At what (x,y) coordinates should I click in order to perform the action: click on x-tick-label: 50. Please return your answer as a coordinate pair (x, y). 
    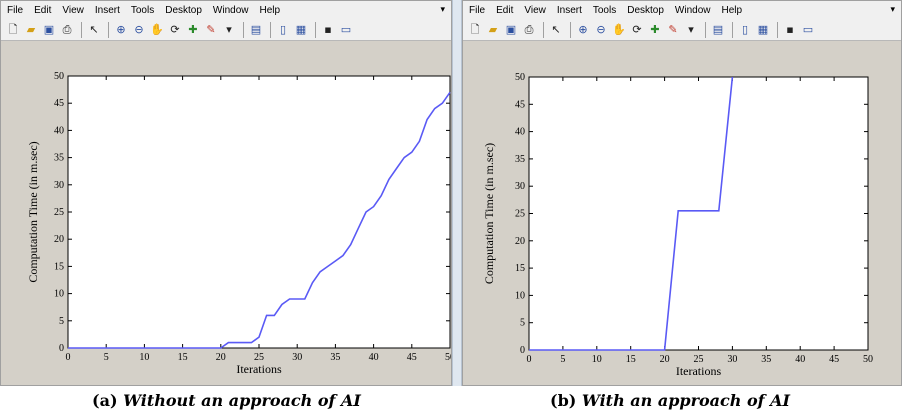
    Looking at the image, I should click on (448, 357).